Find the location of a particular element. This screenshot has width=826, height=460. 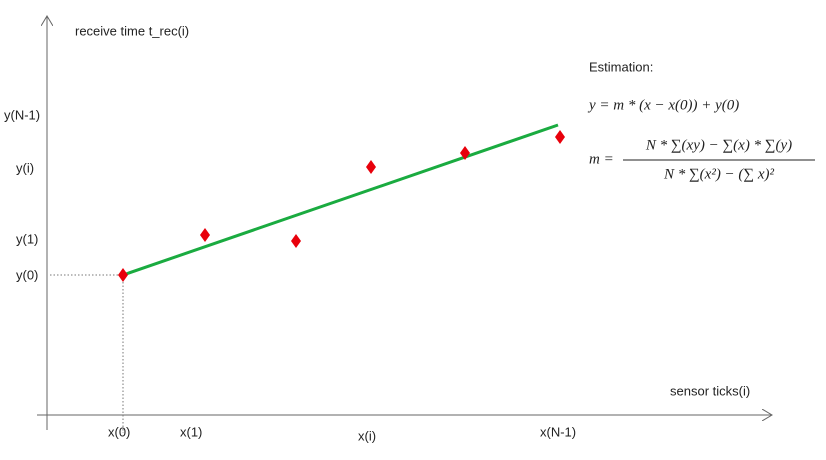

y-tick-label: y(i) is located at coordinates (25, 167).